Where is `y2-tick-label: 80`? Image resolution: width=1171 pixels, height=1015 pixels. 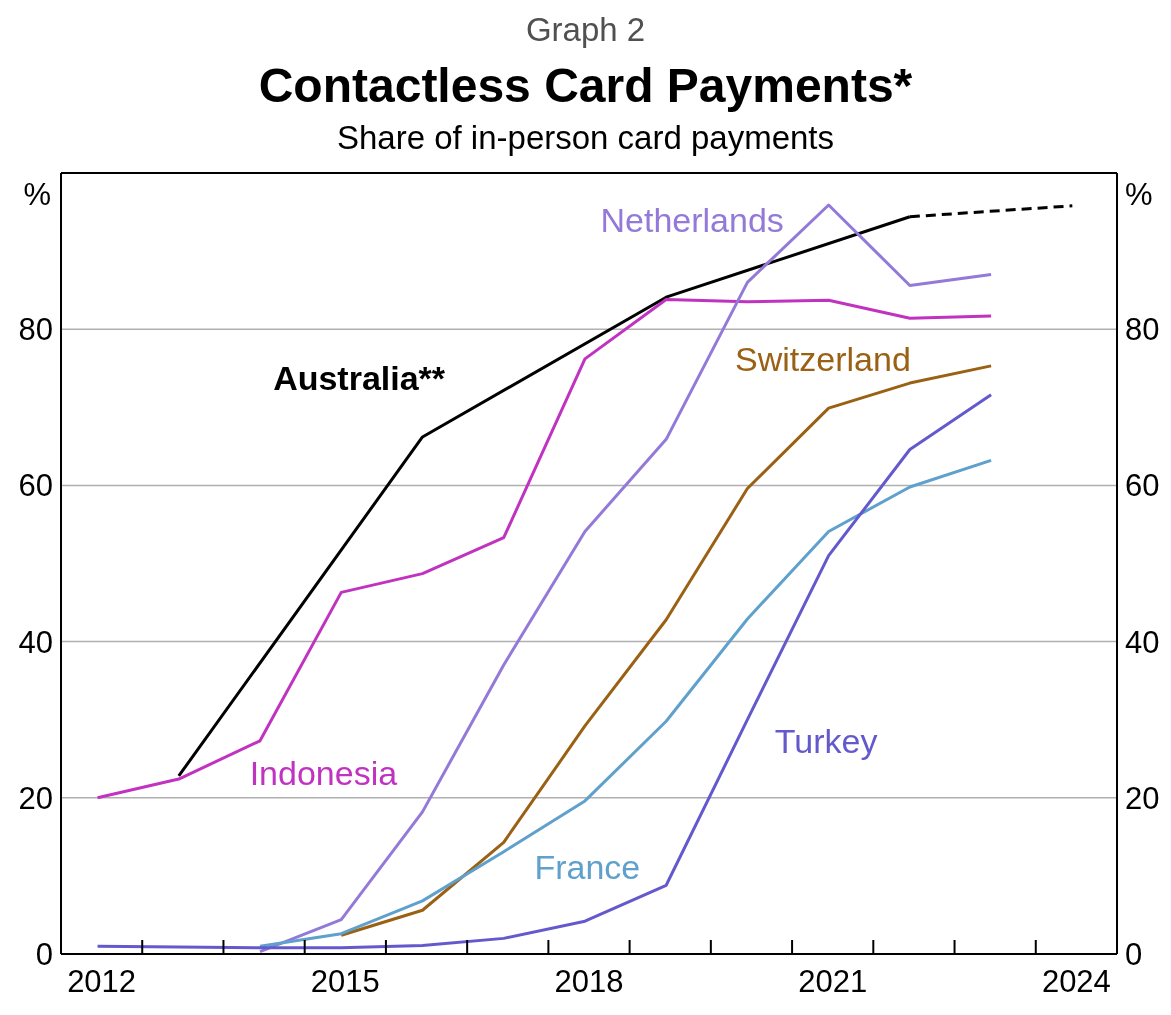 y2-tick-label: 80 is located at coordinates (1142, 330).